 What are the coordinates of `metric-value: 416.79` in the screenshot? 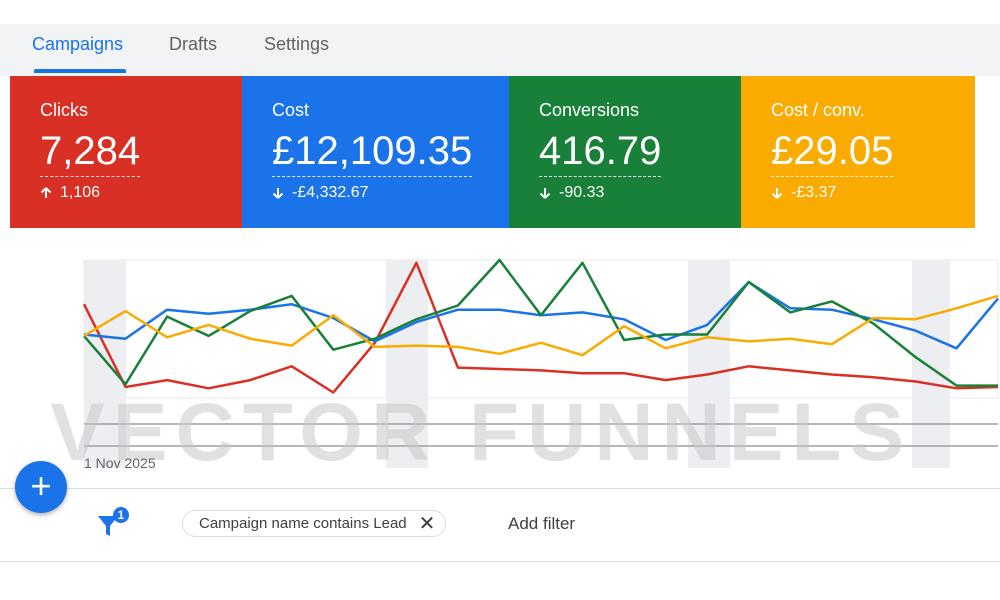 It's located at (600, 152).